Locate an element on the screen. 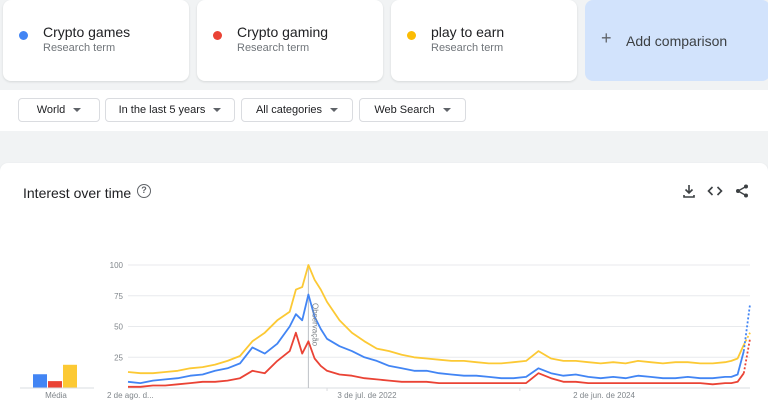 The image size is (768, 411). term-card-play-to-earn: play to earn Research term is located at coordinates (484, 40).